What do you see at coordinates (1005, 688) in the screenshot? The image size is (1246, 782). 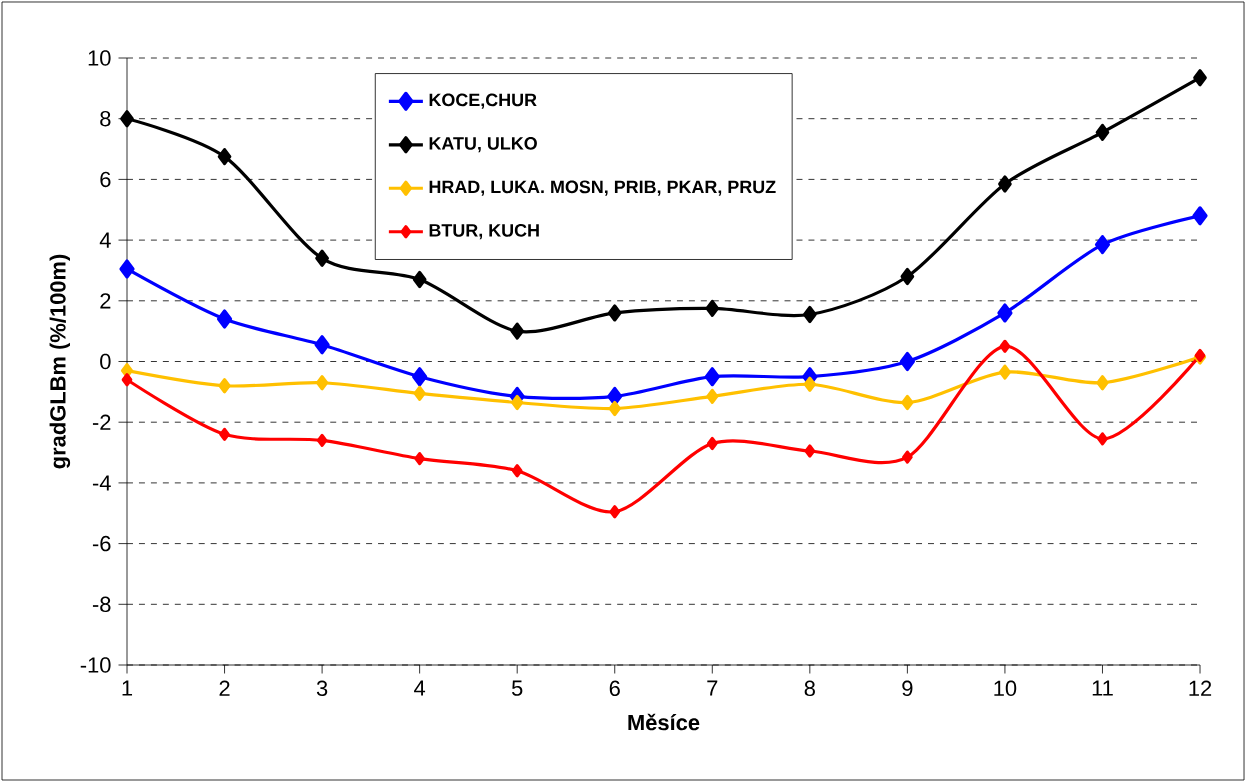 I see `x-tick-label: 10` at bounding box center [1005, 688].